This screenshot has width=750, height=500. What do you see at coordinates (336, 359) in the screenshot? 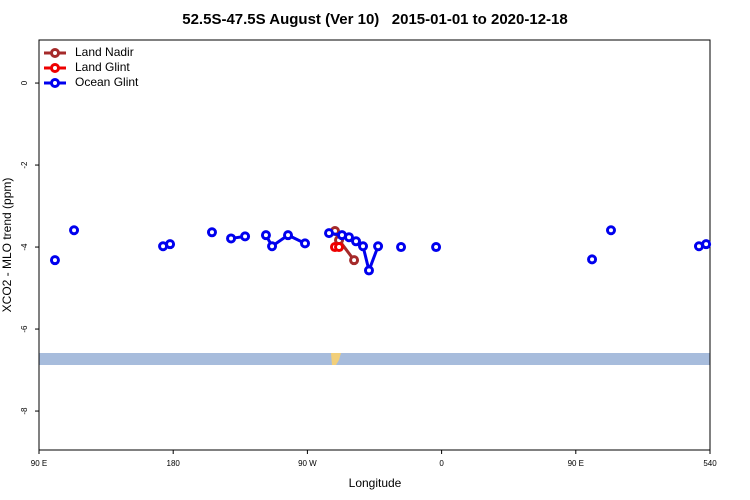
I see `land-patch` at bounding box center [336, 359].